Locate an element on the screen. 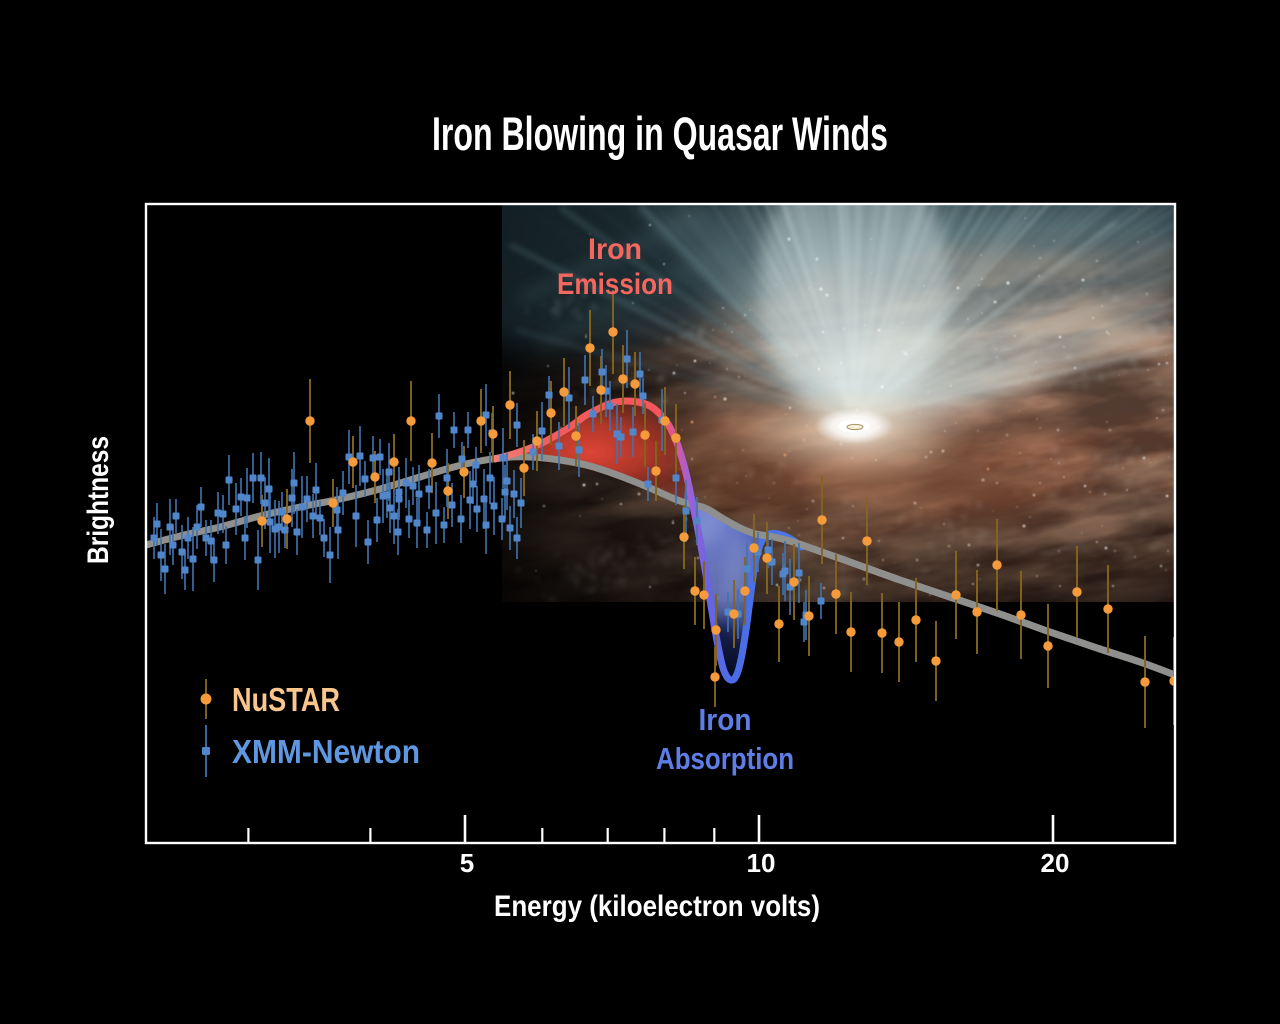 The height and width of the screenshot is (1024, 1280). svg-text: NuSTAR is located at coordinates (286, 699).